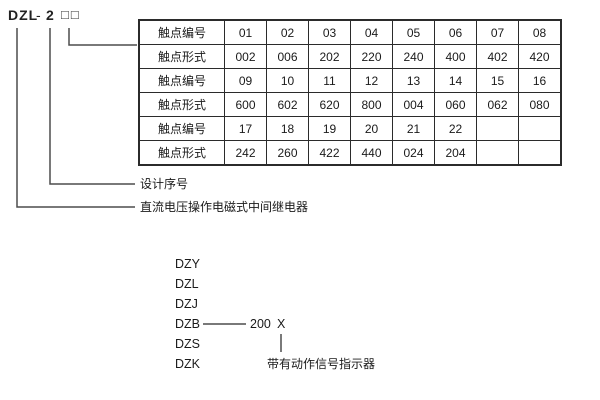 This screenshot has width=600, height=400. I want to click on table-row: 触点编号 09 10 11 12 13 14 15 16, so click(350, 80).